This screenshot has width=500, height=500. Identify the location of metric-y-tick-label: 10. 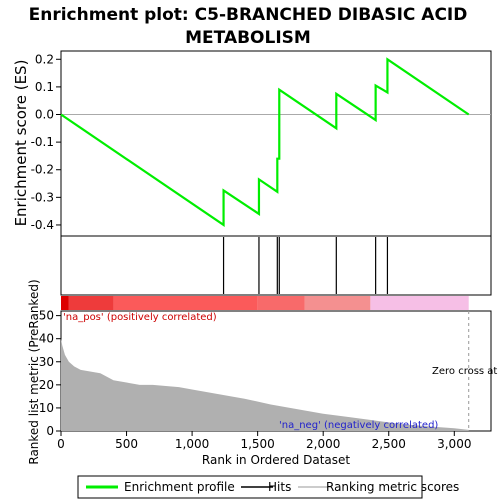
(46, 408).